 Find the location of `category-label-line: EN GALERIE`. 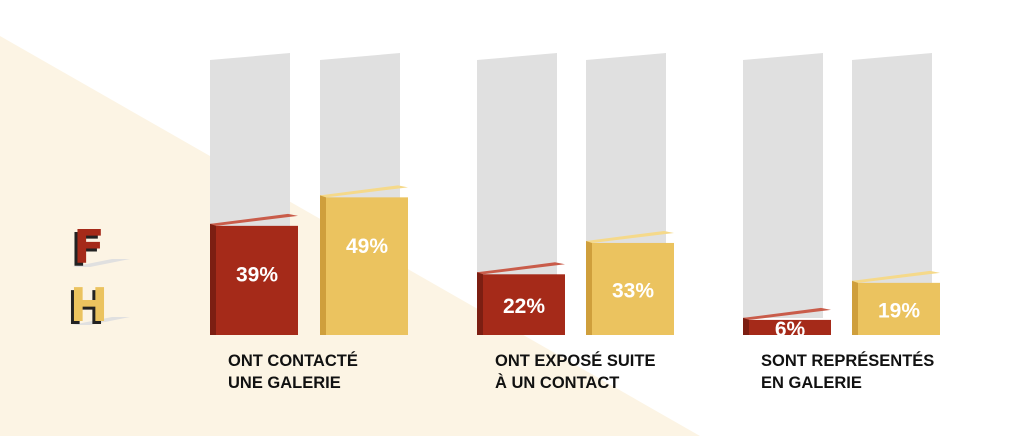

category-label-line: EN GALERIE is located at coordinates (811, 383).